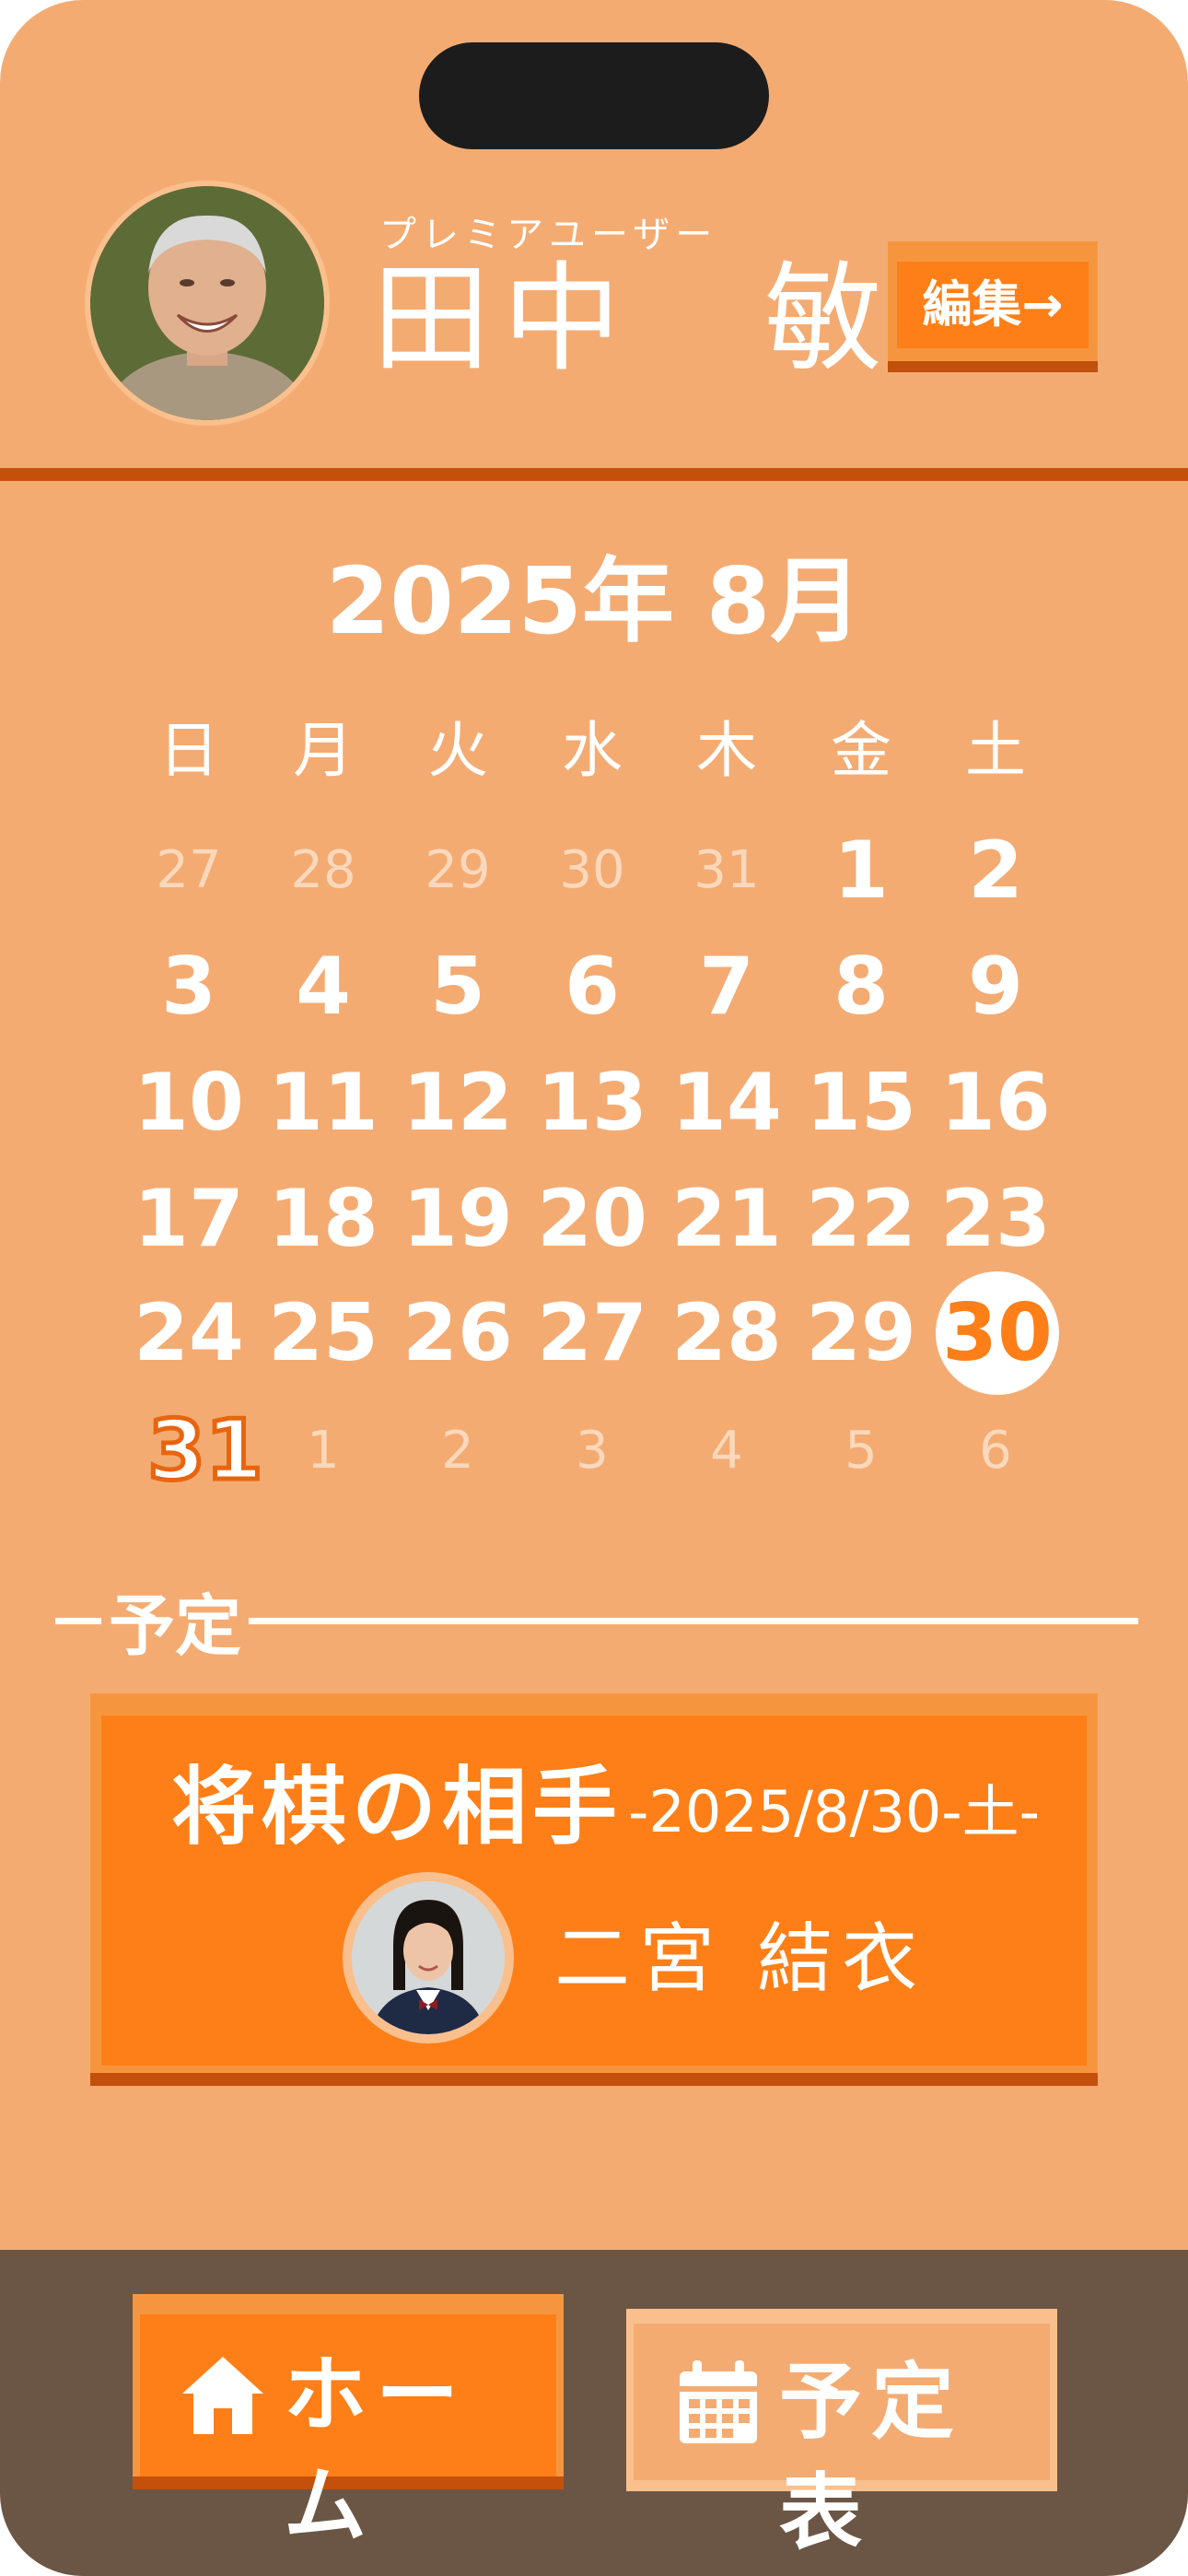 The width and height of the screenshot is (1188, 2576). I want to click on user-avatar, so click(207, 303).